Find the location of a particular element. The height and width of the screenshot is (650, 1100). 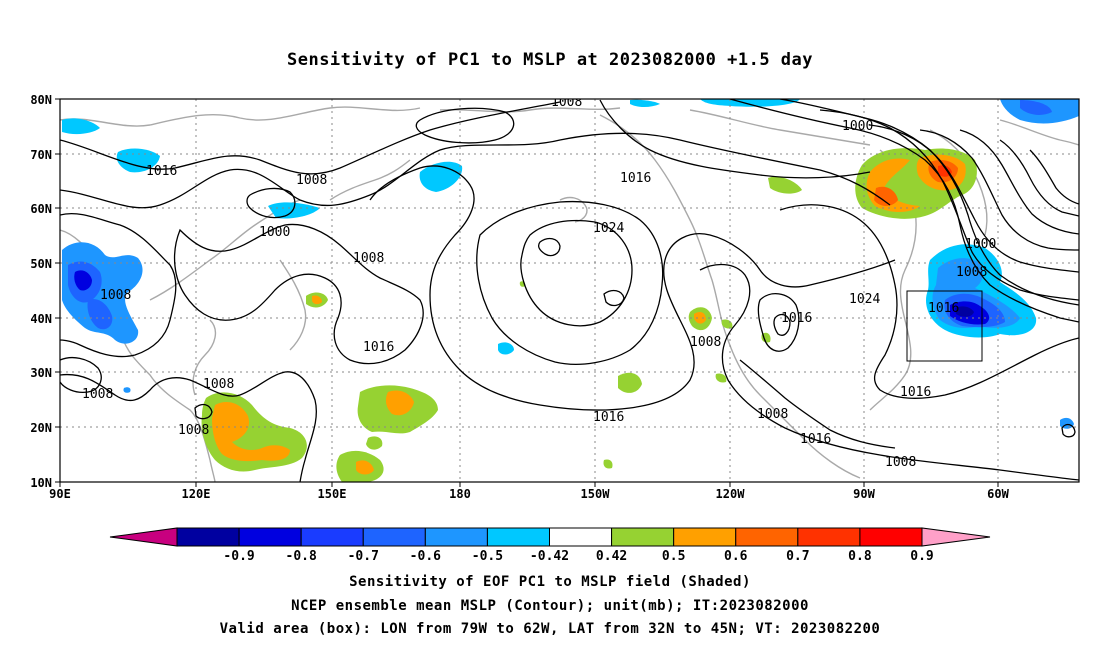

colorbar-tick-label: 0.9 is located at coordinates (921, 556).